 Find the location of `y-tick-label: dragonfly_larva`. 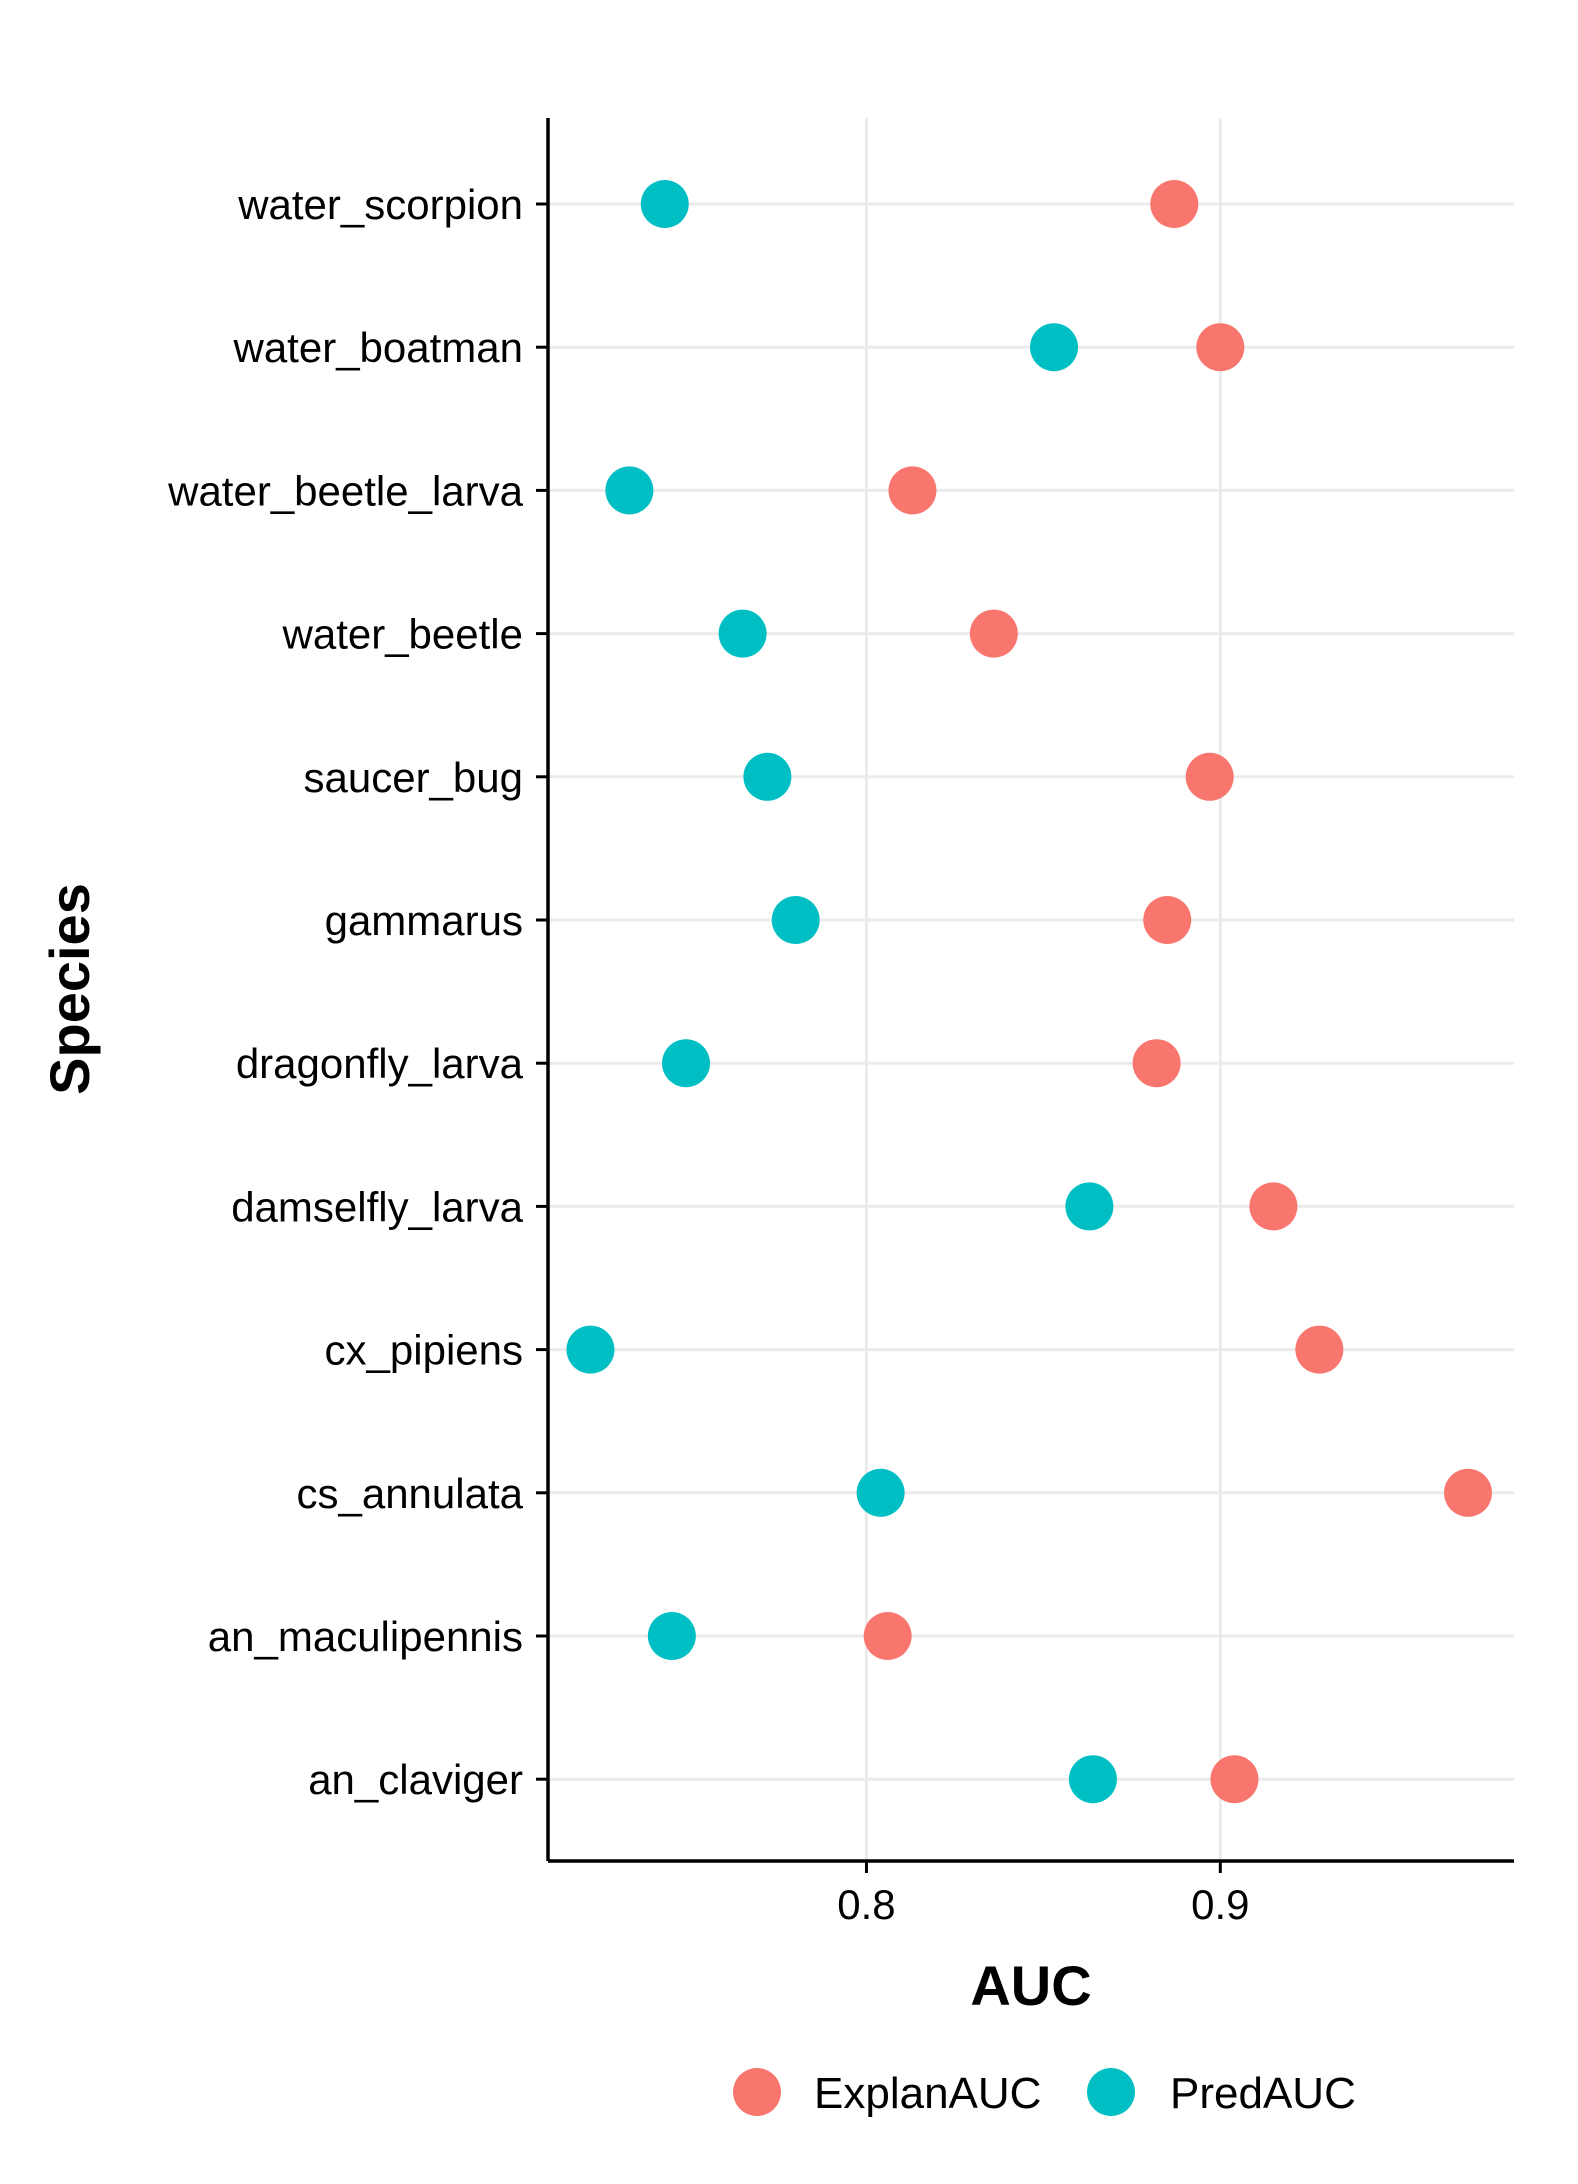

y-tick-label: dragonfly_larva is located at coordinates (380, 1063).